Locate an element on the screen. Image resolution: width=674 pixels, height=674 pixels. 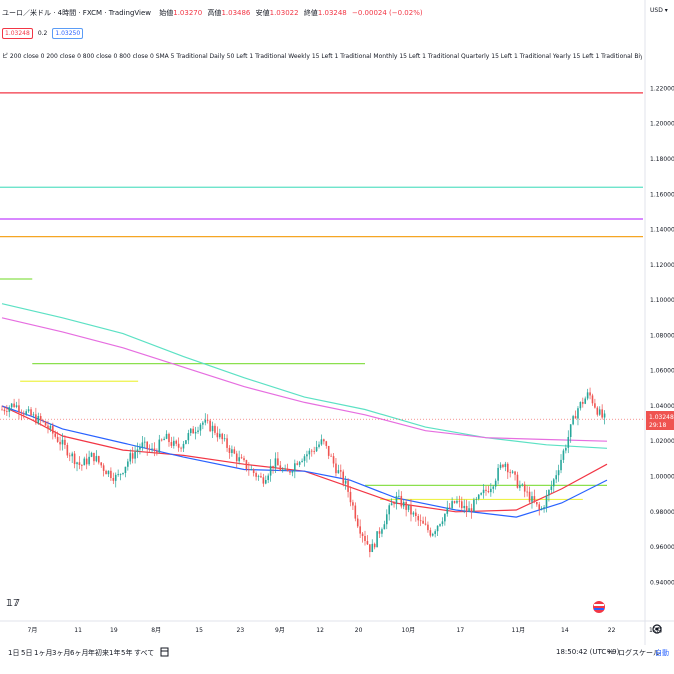
settings-gear-icon is located at coordinates (657, 629).